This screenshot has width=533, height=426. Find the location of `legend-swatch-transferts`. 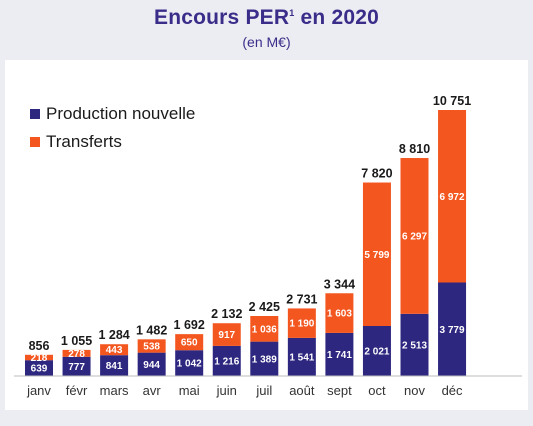

legend-swatch-transferts is located at coordinates (35, 142).